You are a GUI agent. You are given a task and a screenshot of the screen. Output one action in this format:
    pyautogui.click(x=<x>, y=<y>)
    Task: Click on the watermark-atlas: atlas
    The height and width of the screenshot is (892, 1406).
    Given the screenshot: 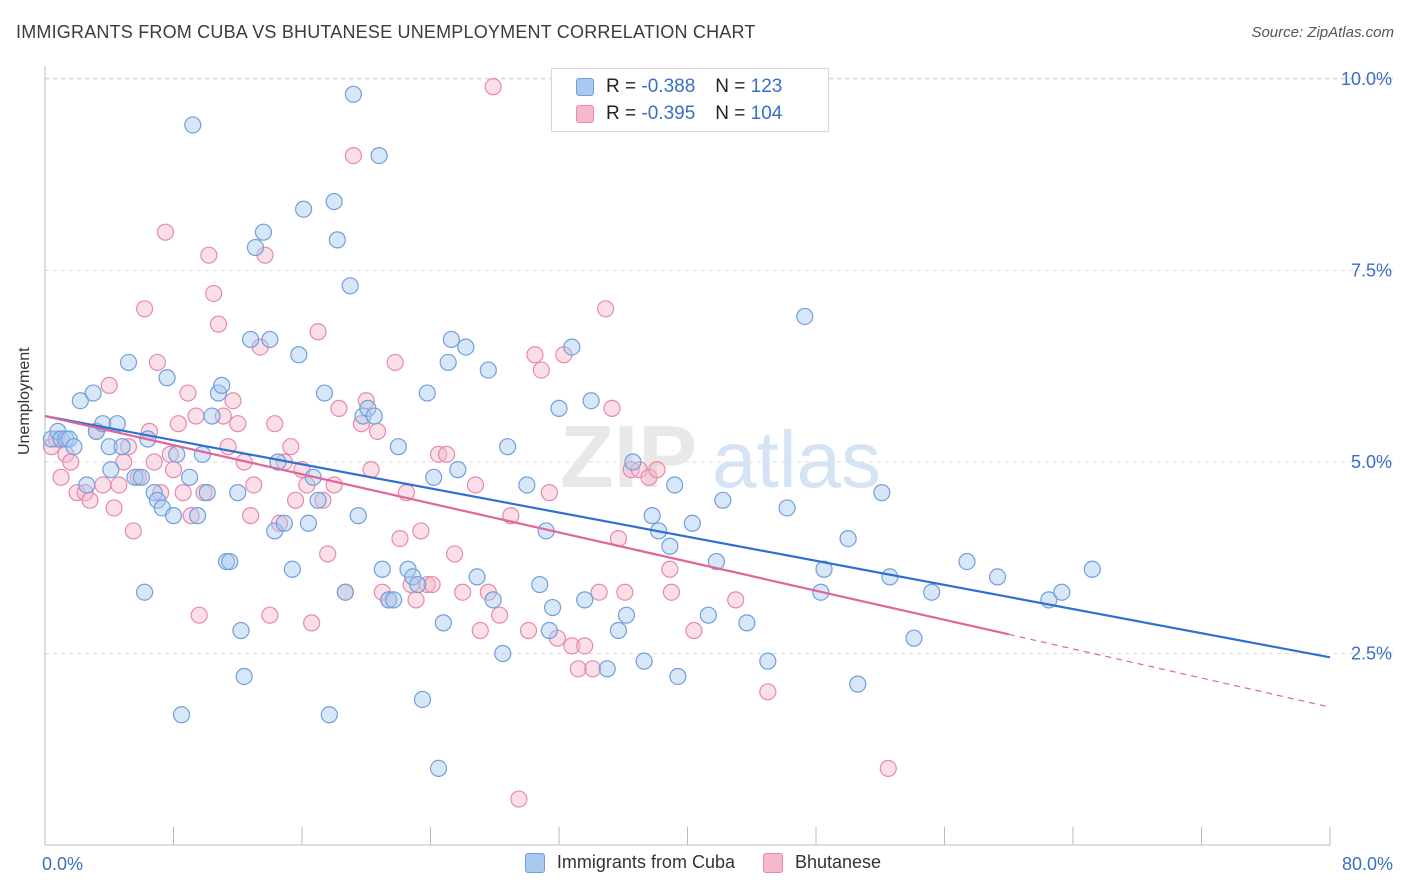 What is the action you would take?
    pyautogui.click(x=796, y=459)
    